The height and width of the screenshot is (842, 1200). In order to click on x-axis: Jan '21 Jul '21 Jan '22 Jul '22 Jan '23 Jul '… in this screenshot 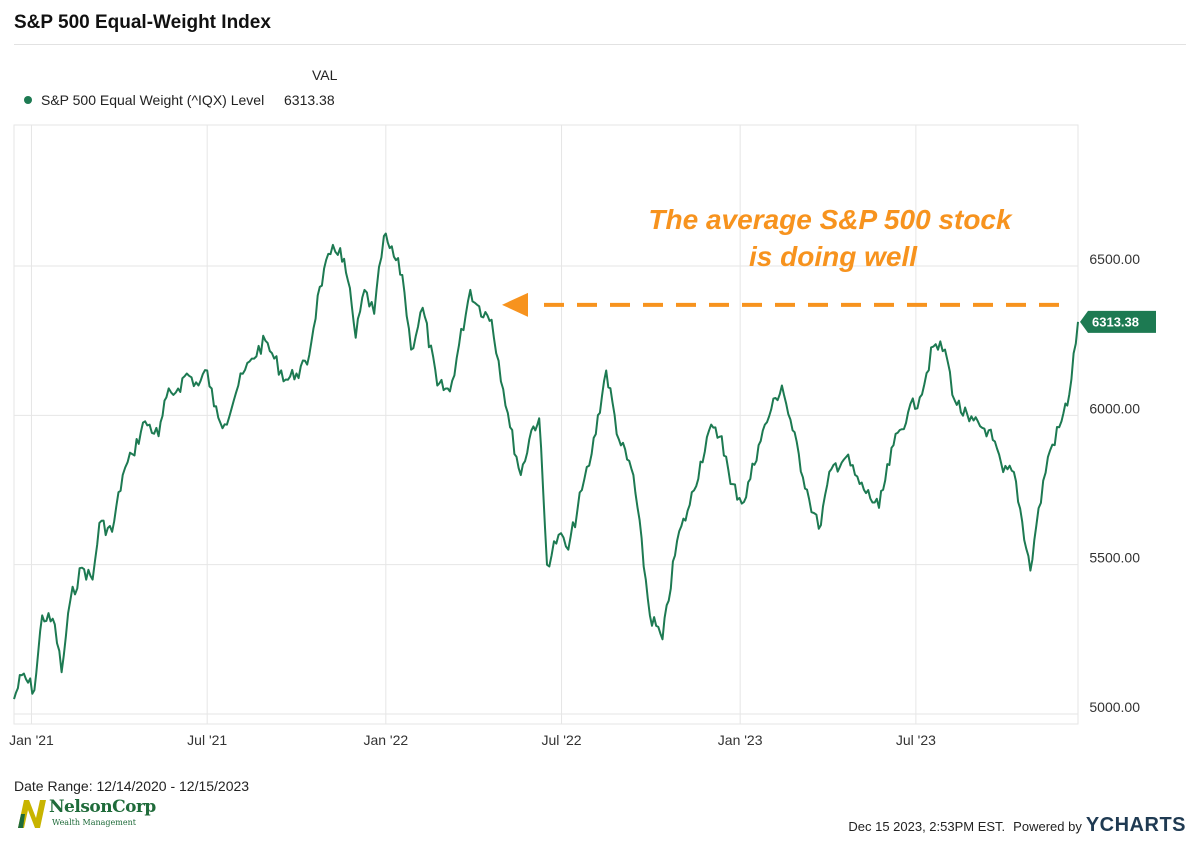, I will do `click(472, 740)`.